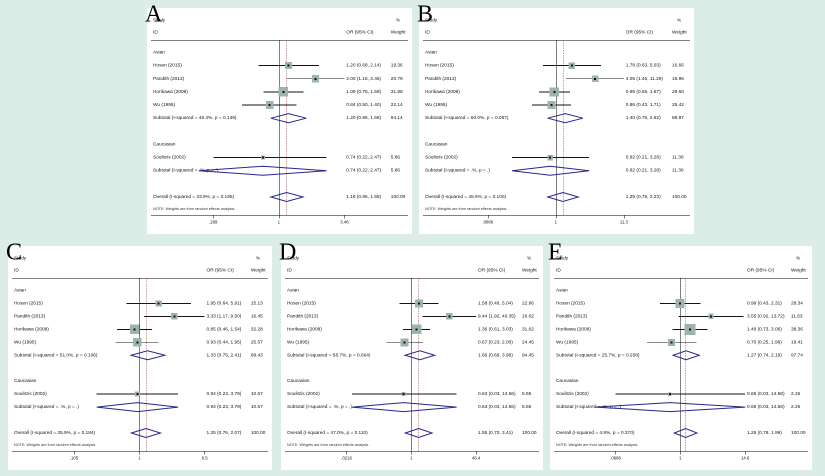 Image resolution: width=825 pixels, height=476 pixels. What do you see at coordinates (287, 127) in the screenshot?
I see `overall-effect-line` at bounding box center [287, 127].